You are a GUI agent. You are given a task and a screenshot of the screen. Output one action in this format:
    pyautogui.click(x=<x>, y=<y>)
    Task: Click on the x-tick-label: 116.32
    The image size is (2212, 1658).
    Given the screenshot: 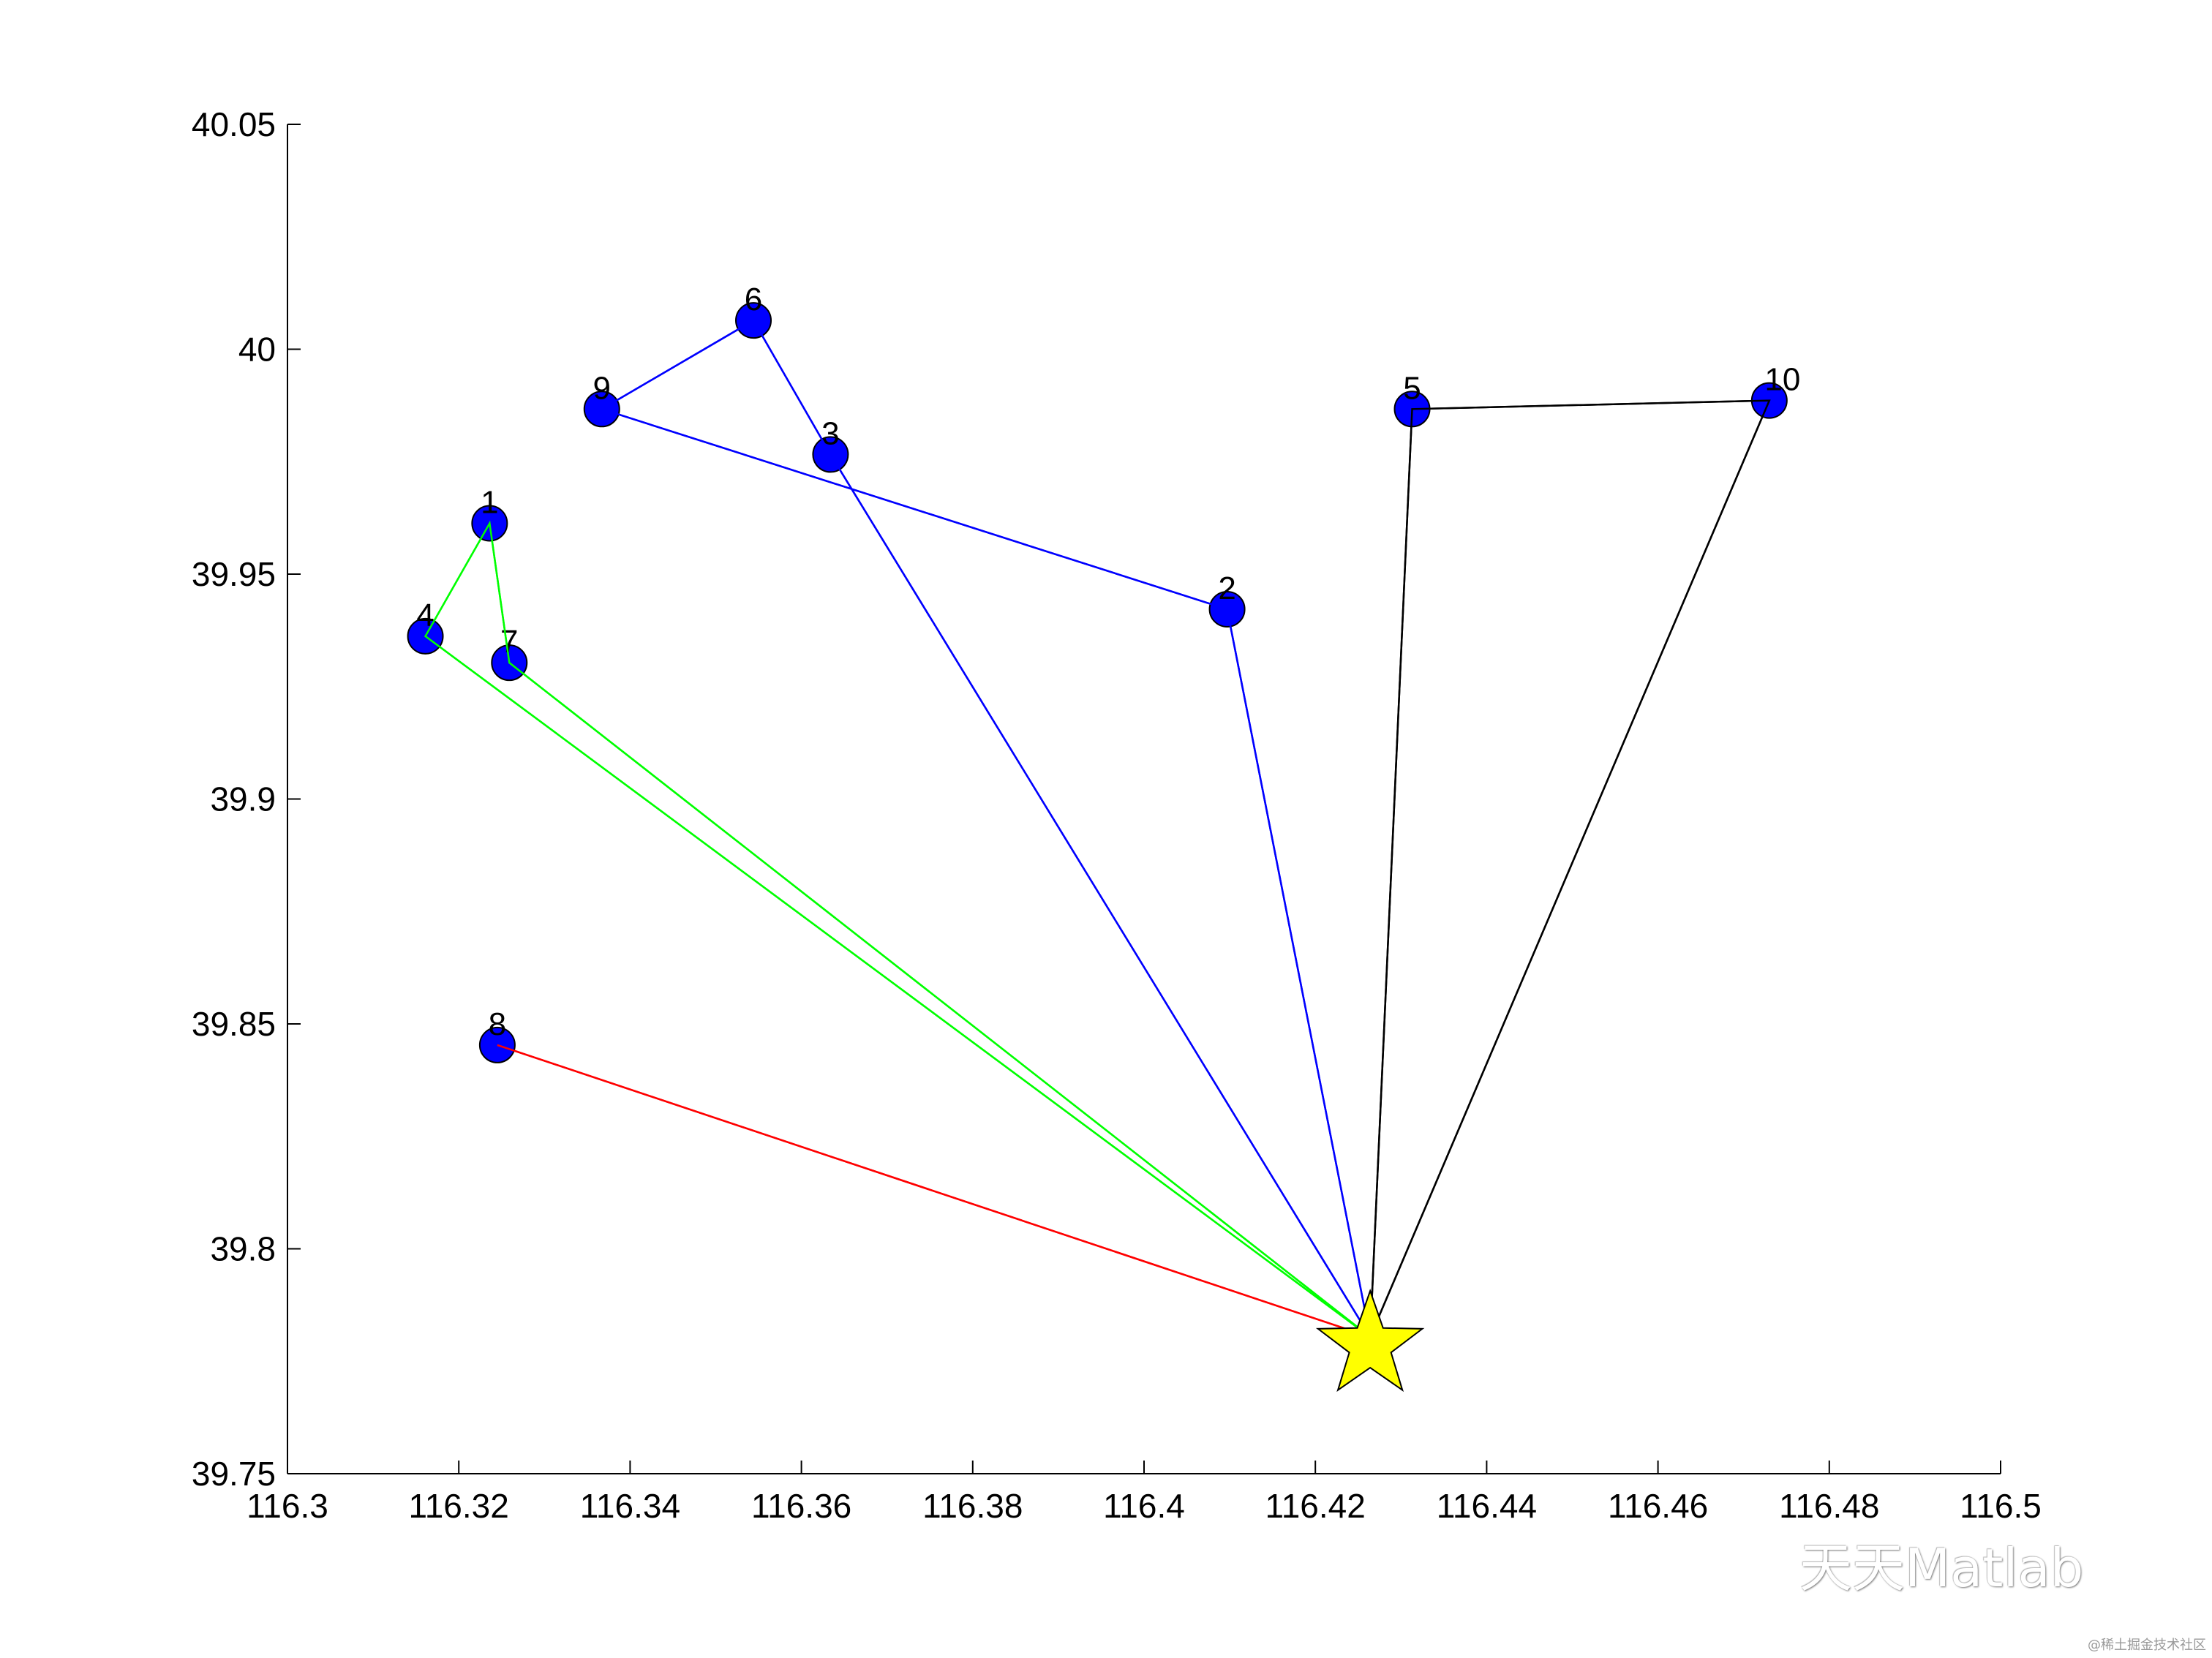 What is the action you would take?
    pyautogui.click(x=459, y=1506)
    